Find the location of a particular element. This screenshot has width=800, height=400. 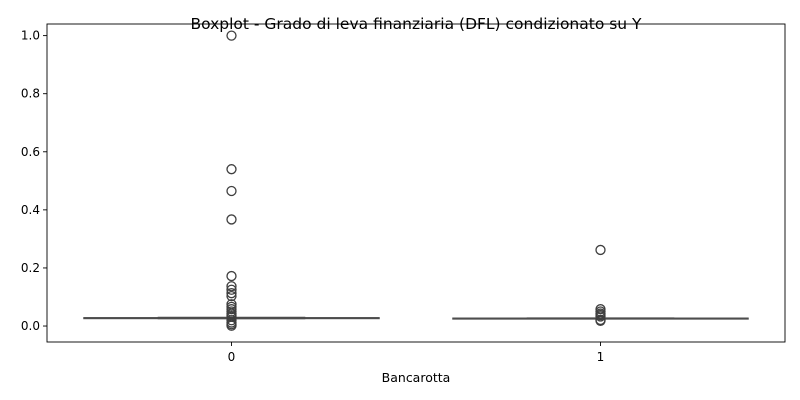

y-tick-label: 0.4 is located at coordinates (30, 210).